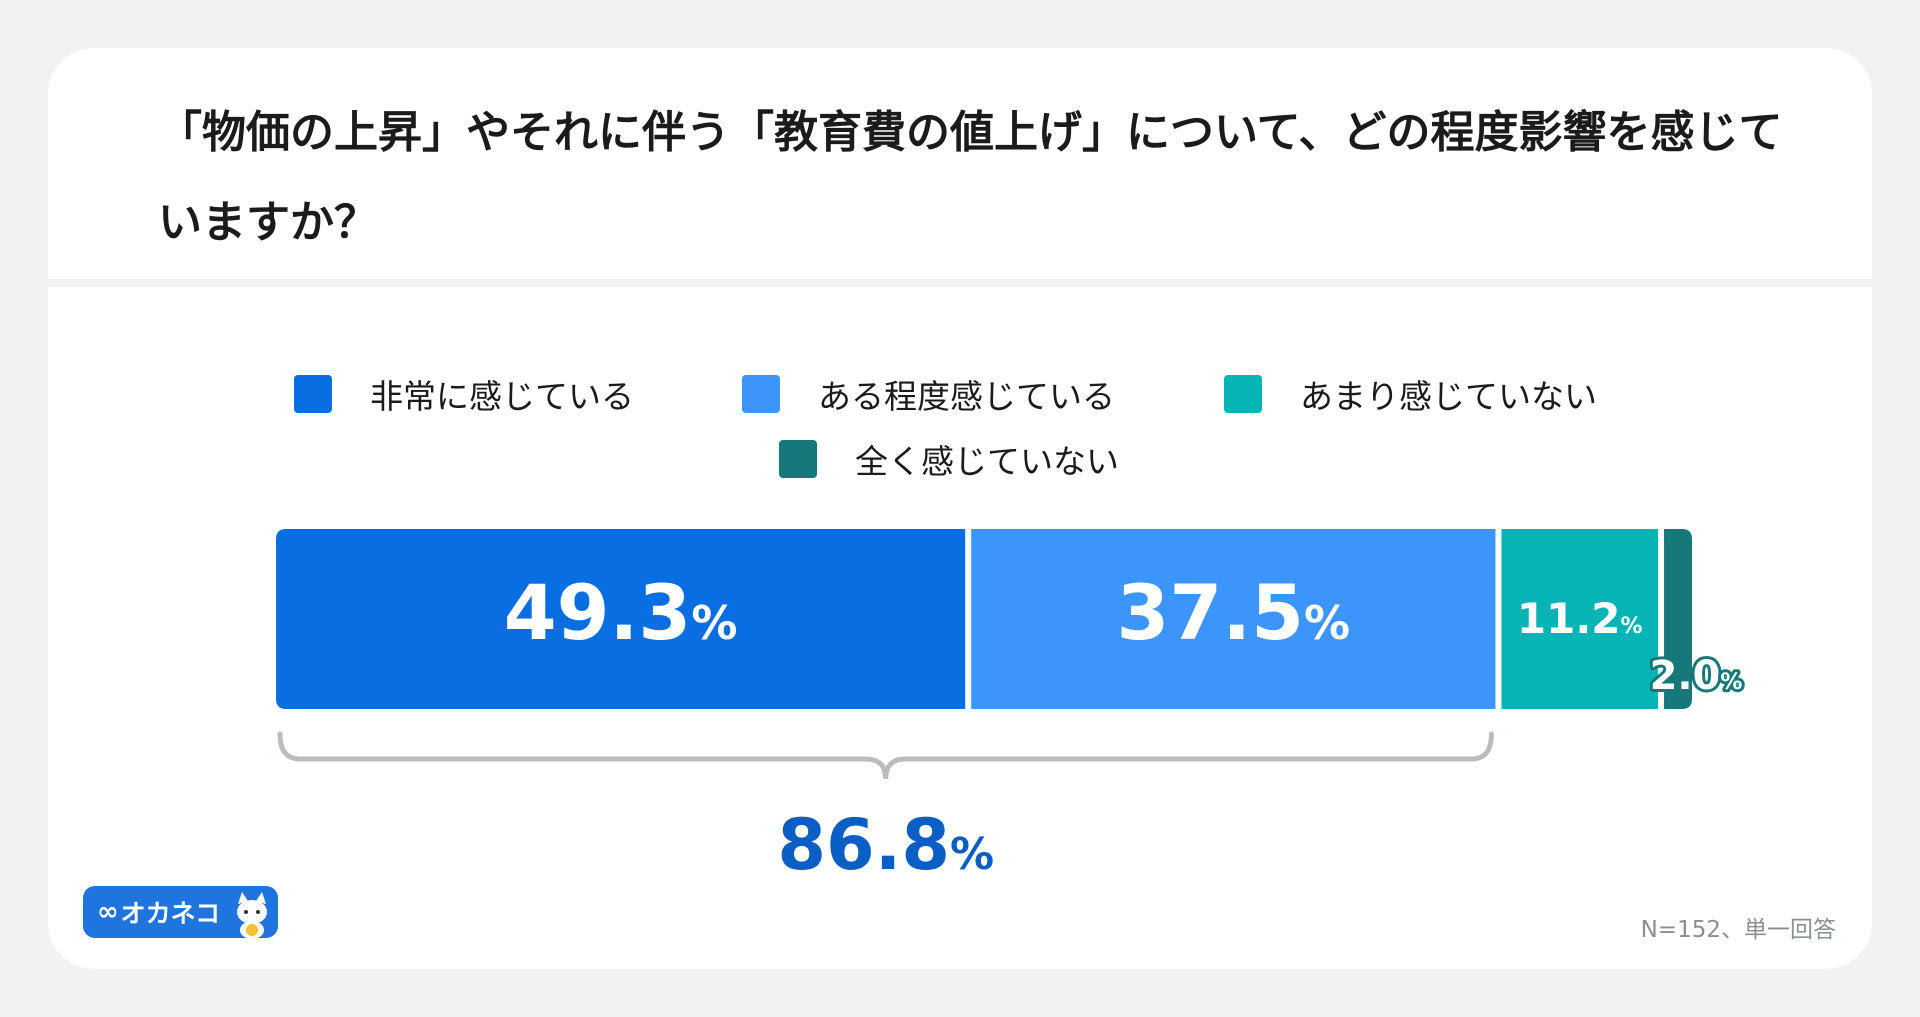 The image size is (1920, 1017). I want to click on legend-swatch-somewhat, so click(761, 394).